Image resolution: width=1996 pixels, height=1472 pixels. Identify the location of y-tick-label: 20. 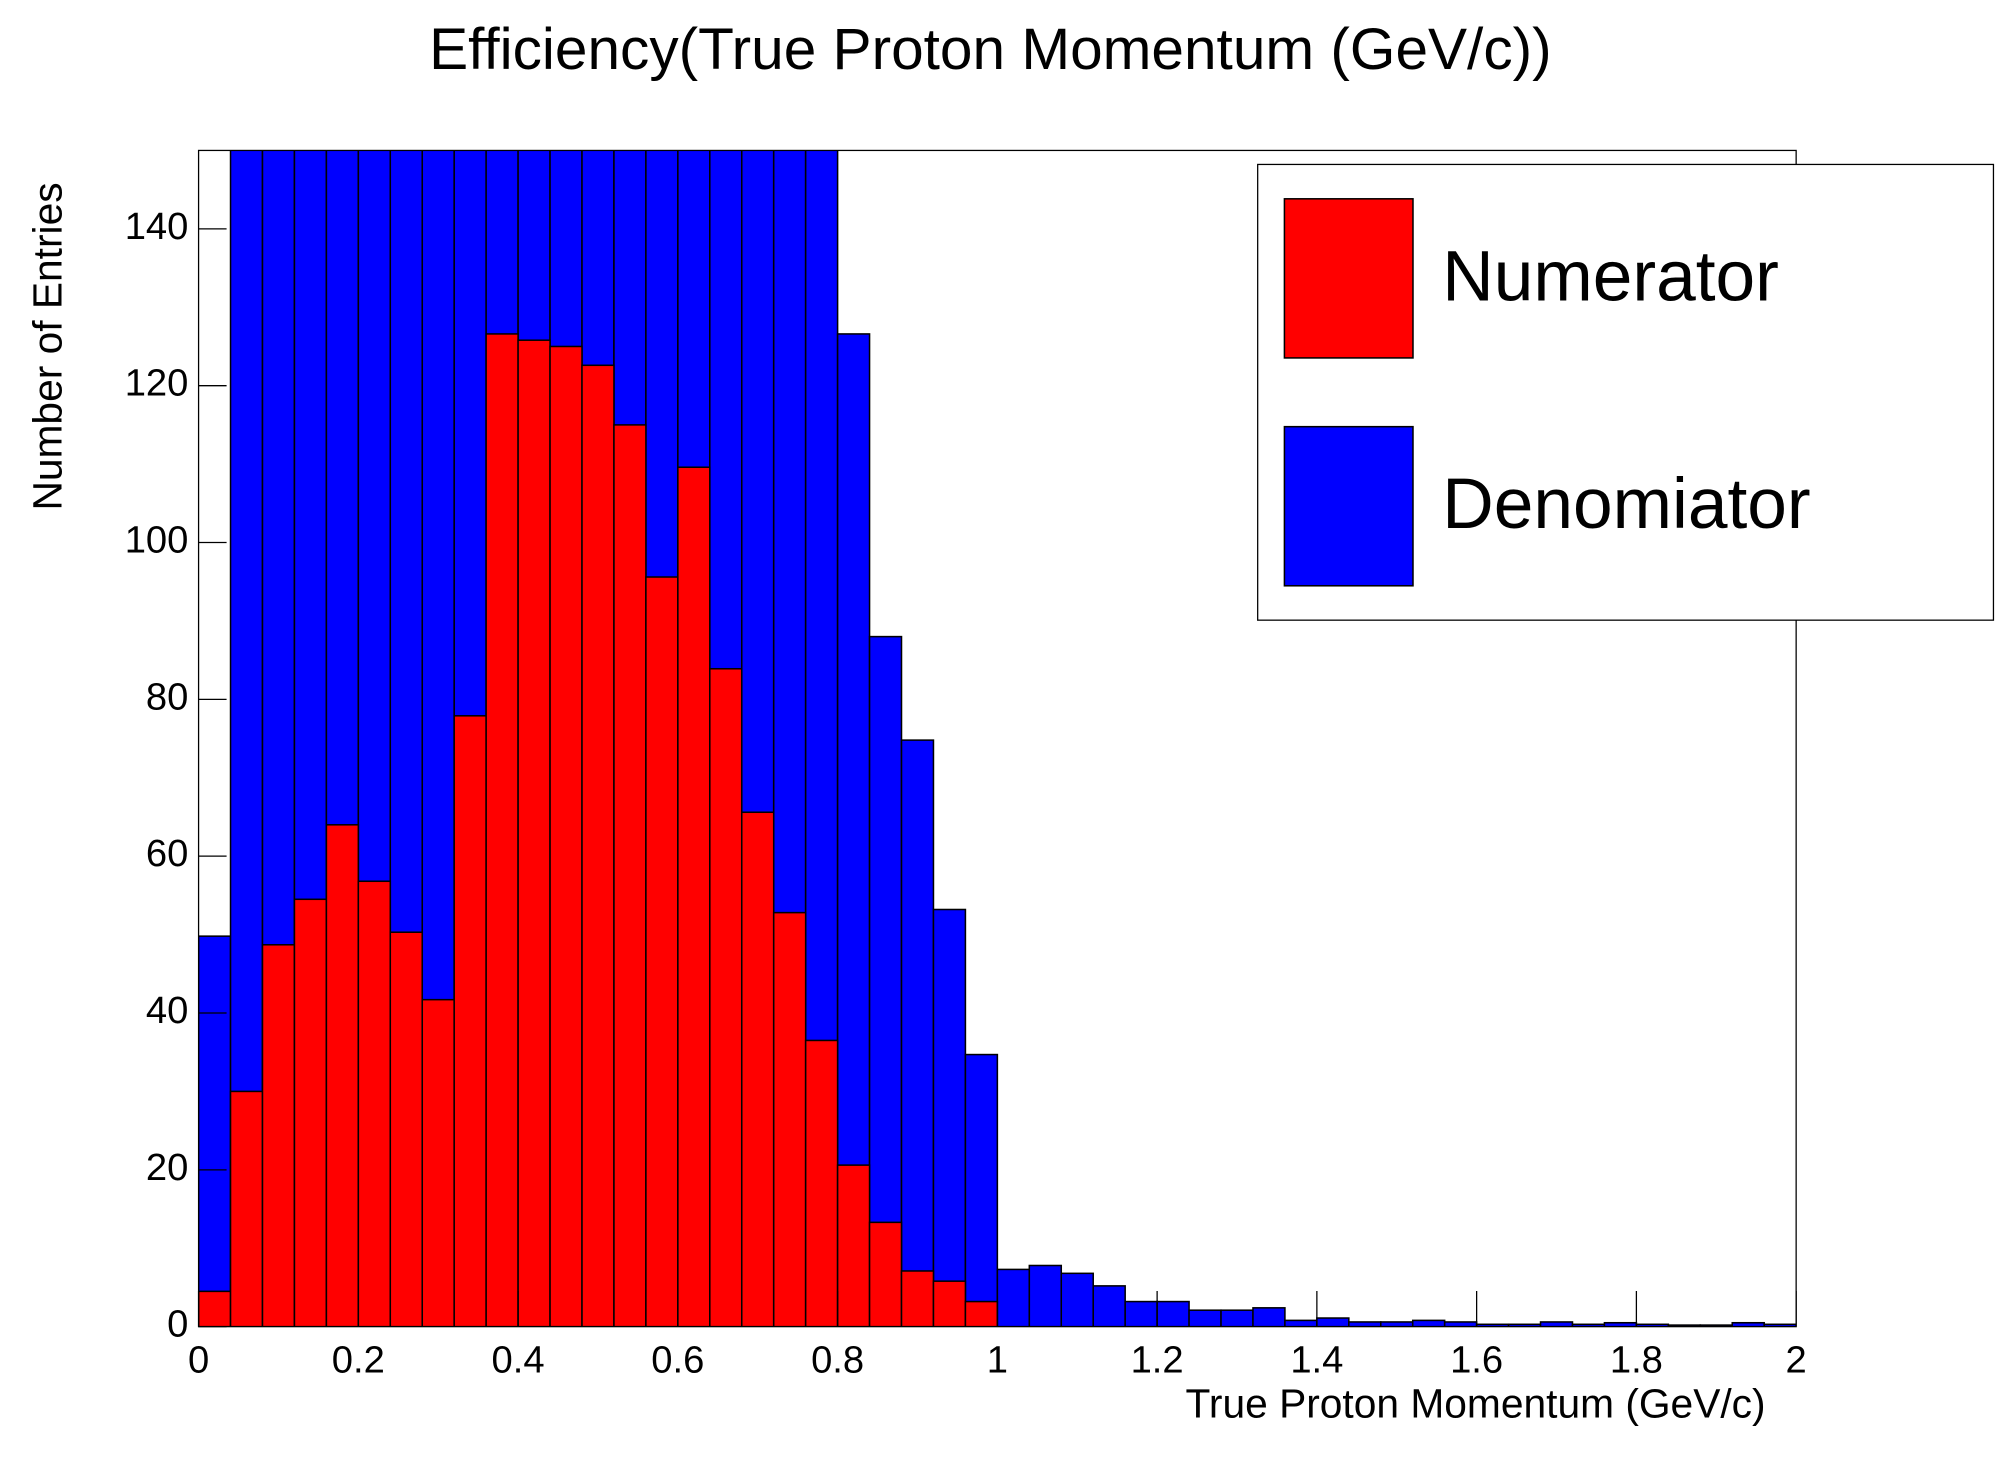
(167, 1167).